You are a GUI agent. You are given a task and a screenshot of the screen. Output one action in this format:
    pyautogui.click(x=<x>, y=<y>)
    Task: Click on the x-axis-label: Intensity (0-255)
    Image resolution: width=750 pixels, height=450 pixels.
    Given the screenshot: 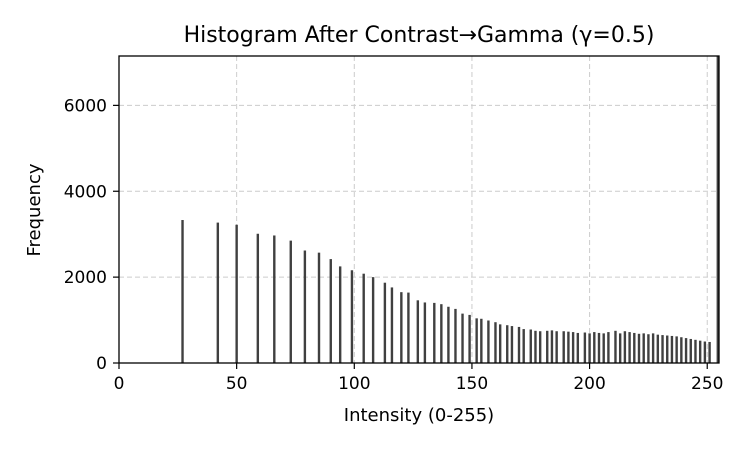 What is the action you would take?
    pyautogui.click(x=419, y=415)
    